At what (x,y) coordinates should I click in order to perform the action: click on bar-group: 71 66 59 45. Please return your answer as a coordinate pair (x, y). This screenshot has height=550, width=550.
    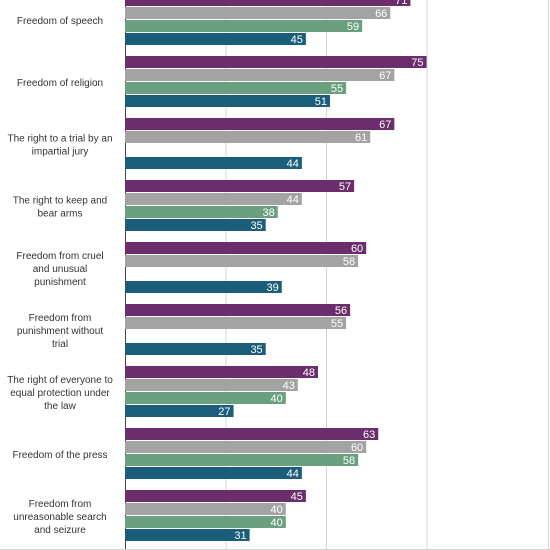
    Looking at the image, I should click on (268, 23).